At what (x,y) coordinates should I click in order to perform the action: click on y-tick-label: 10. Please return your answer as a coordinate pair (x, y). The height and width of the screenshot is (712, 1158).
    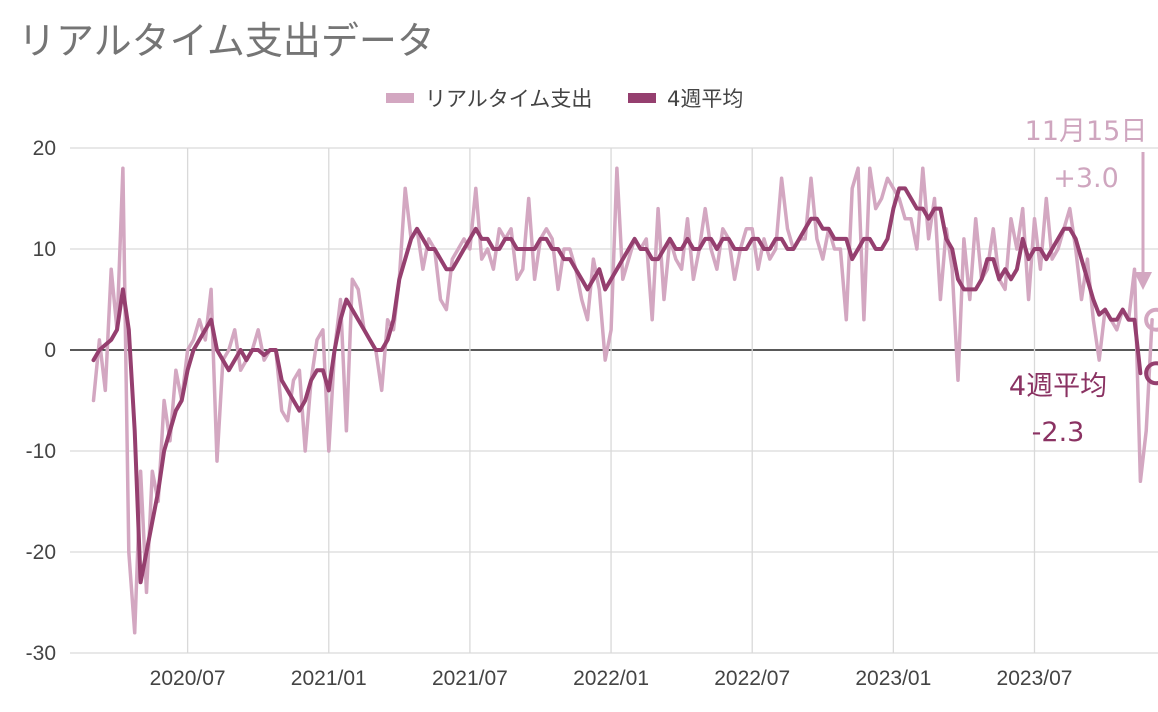
    Looking at the image, I should click on (44, 249).